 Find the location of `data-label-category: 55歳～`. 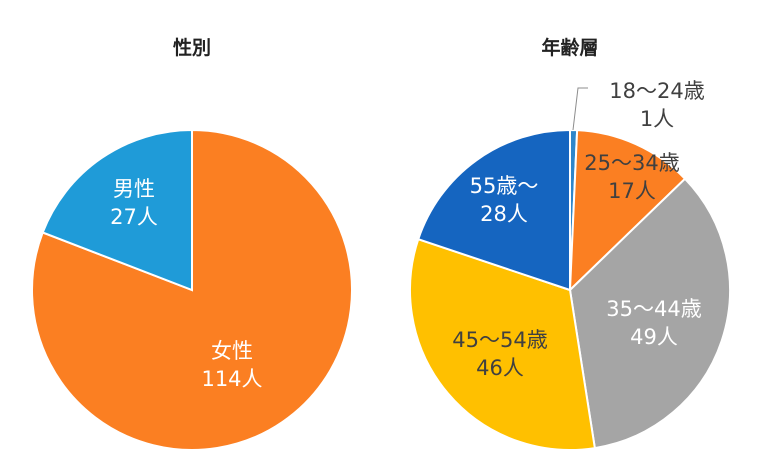

data-label-category: 55歳～ is located at coordinates (504, 186).